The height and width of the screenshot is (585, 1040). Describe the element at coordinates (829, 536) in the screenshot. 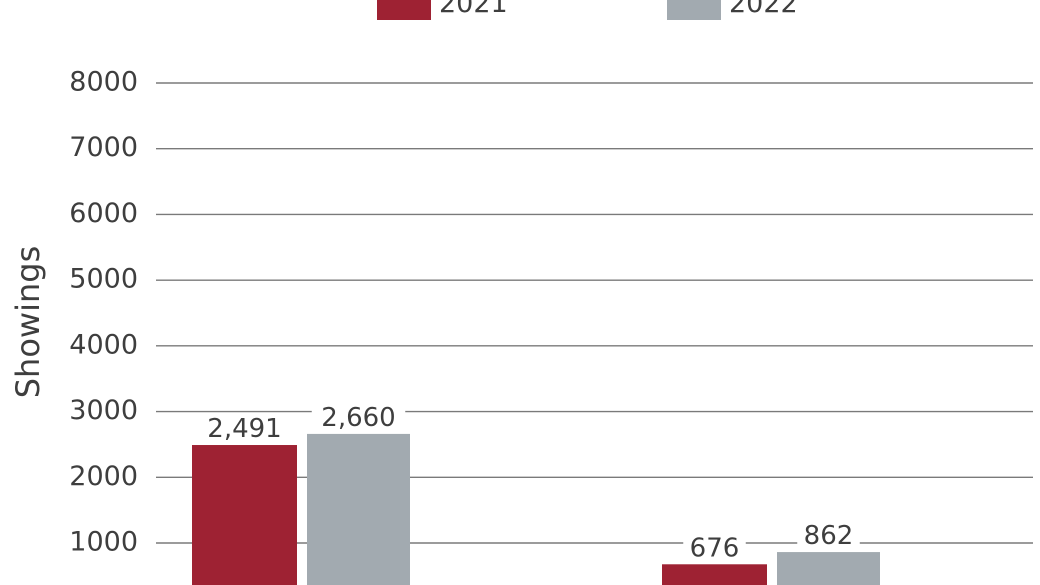

I see `data-label-2022-group-2: 862` at that location.